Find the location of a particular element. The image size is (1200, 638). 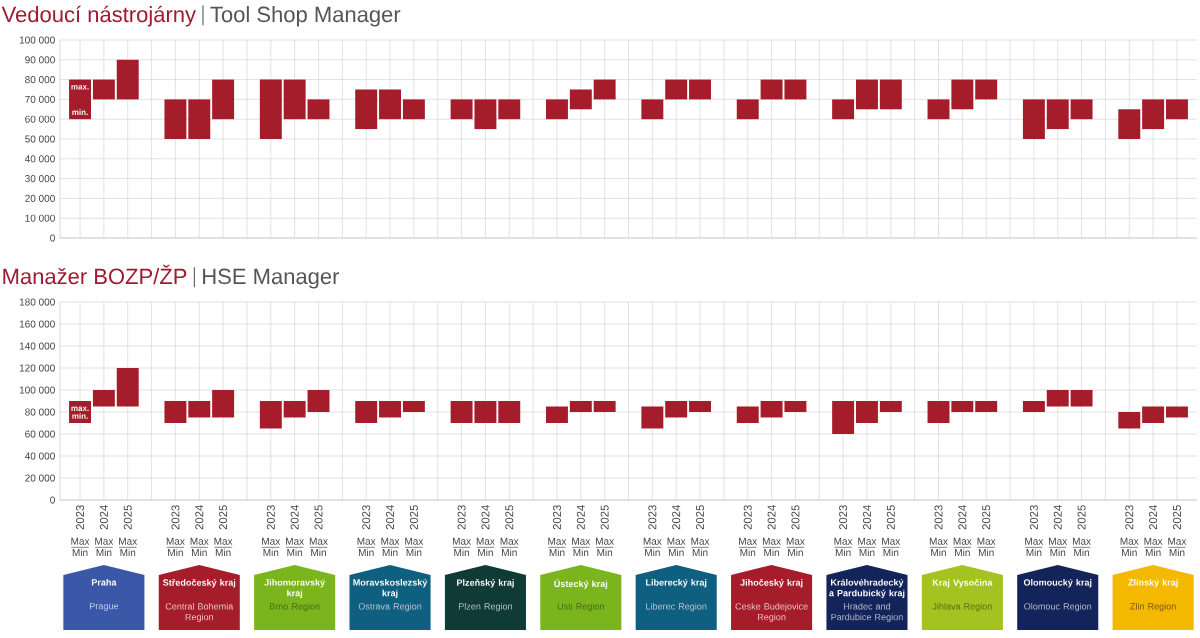

text: Praha is located at coordinates (104, 582).